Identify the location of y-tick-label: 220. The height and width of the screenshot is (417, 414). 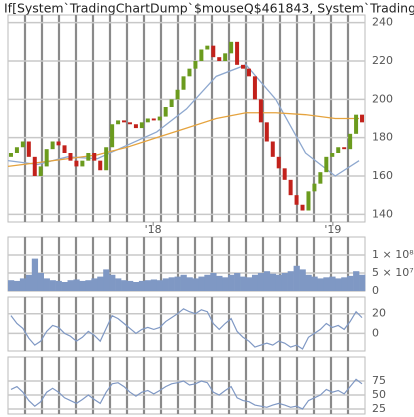
(382, 60).